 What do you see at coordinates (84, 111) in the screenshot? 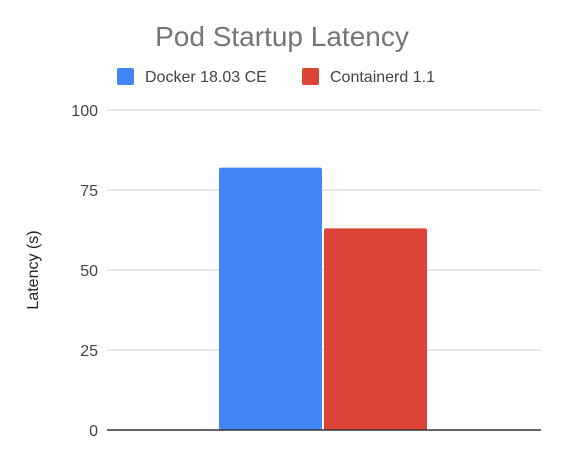
I see `y-tick-label: 100` at bounding box center [84, 111].